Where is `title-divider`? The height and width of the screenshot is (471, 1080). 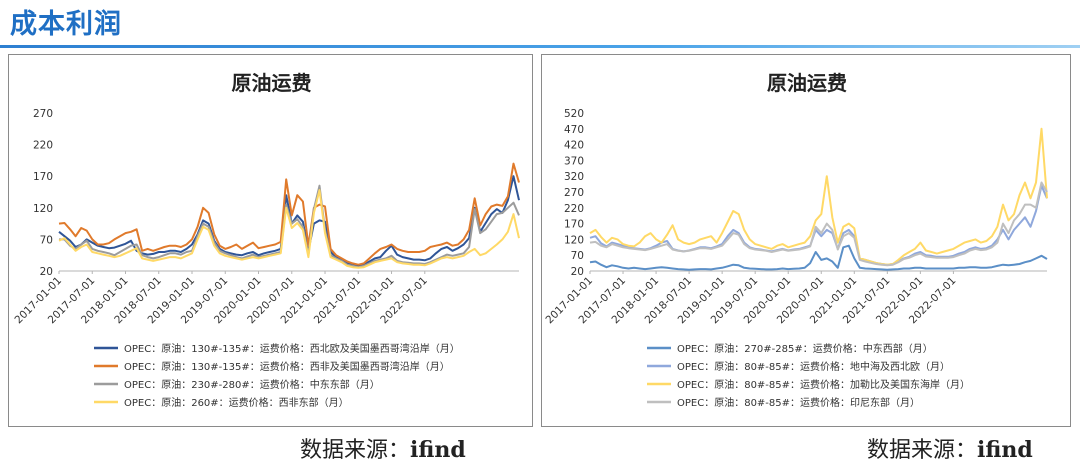
title-divider is located at coordinates (540, 46).